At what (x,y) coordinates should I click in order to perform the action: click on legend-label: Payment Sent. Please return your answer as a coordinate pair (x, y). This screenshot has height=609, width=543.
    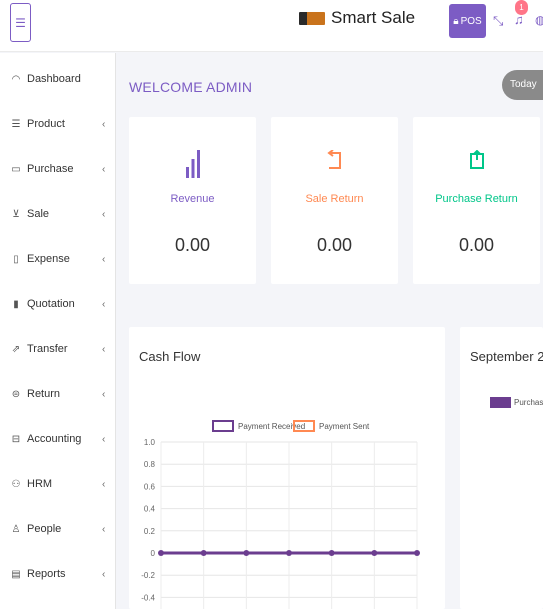
    Looking at the image, I should click on (344, 426).